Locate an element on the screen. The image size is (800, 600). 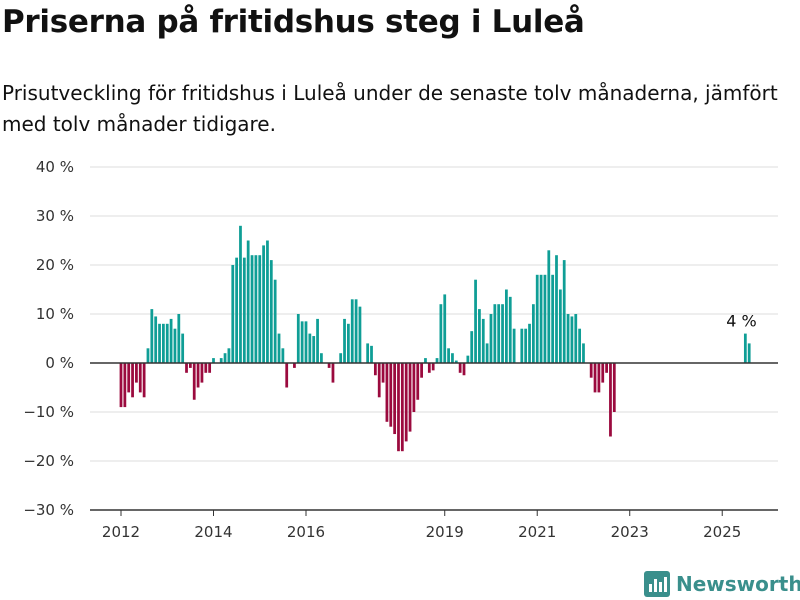
y-tick-label: −10 % is located at coordinates (48, 412).